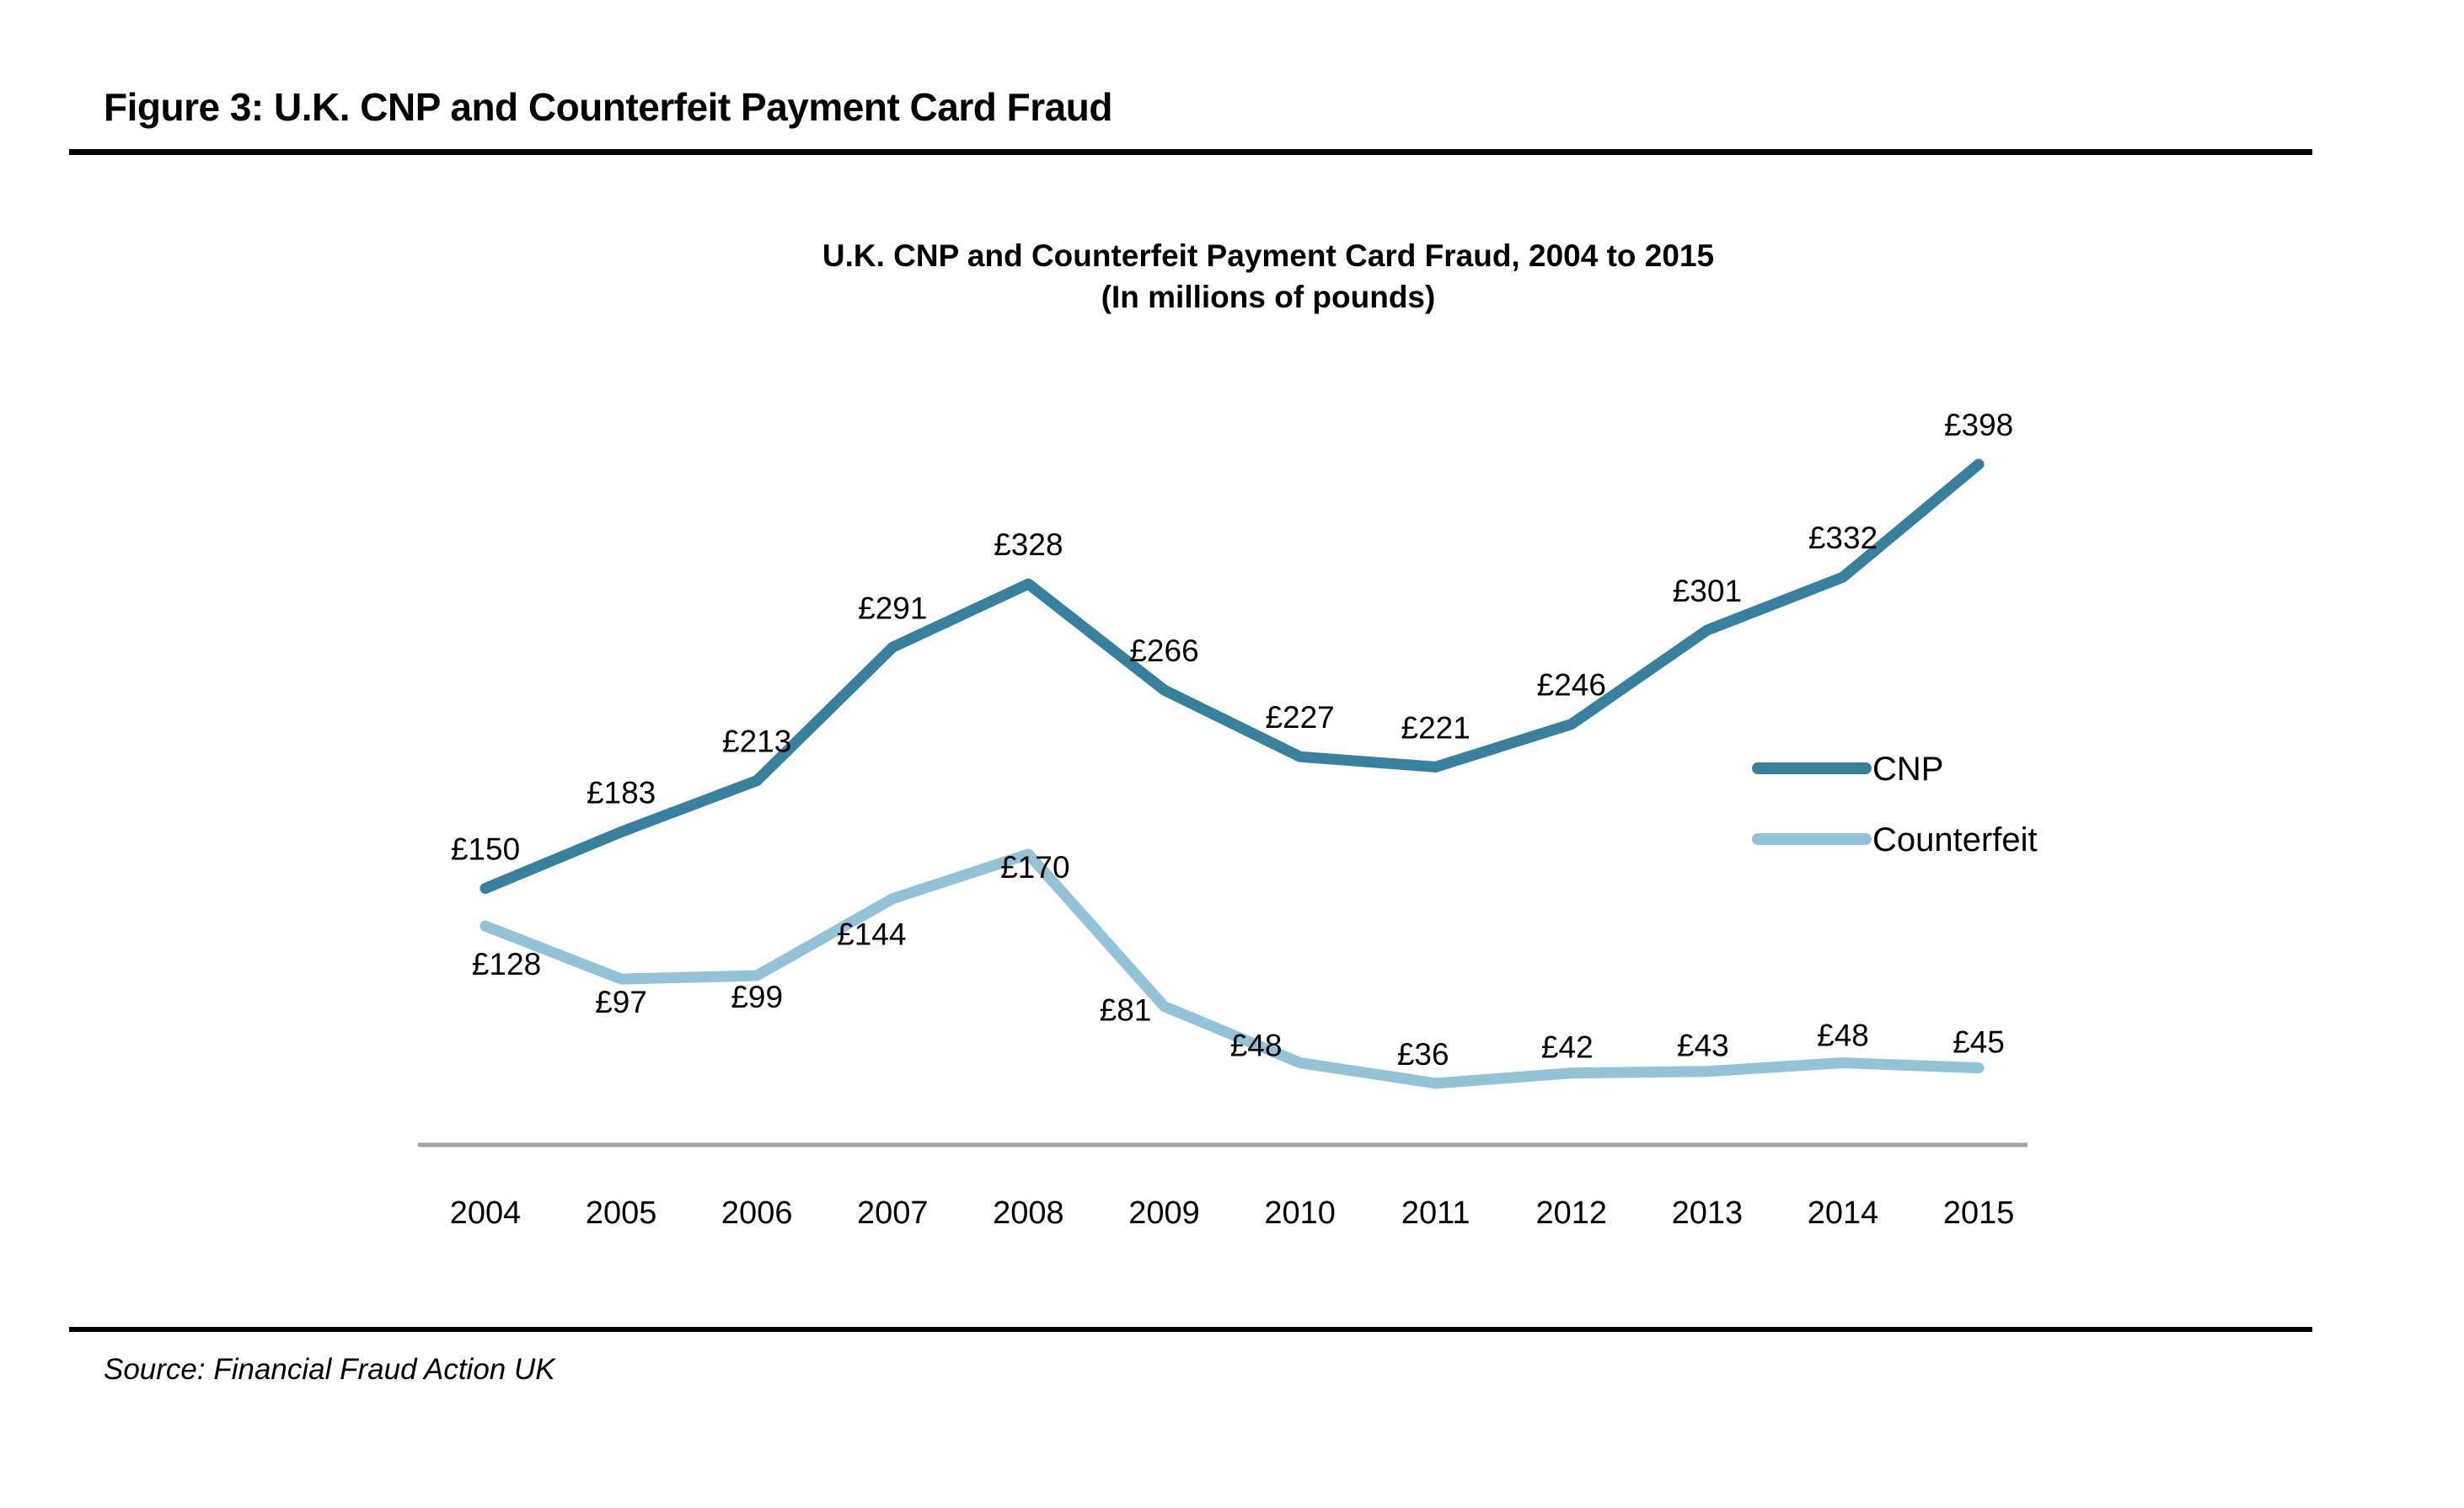 This screenshot has width=2464, height=1508. Describe the element at coordinates (757, 997) in the screenshot. I see `counterfeit-label-2006: £99` at that location.